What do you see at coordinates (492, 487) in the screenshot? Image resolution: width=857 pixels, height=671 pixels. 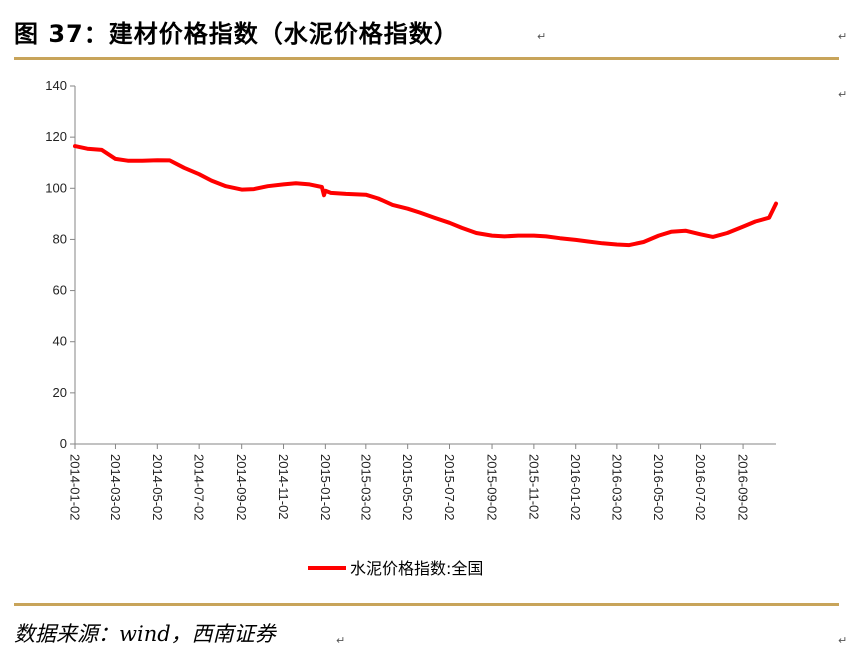 I see `x-tick-label: 2015-09-02` at bounding box center [492, 487].